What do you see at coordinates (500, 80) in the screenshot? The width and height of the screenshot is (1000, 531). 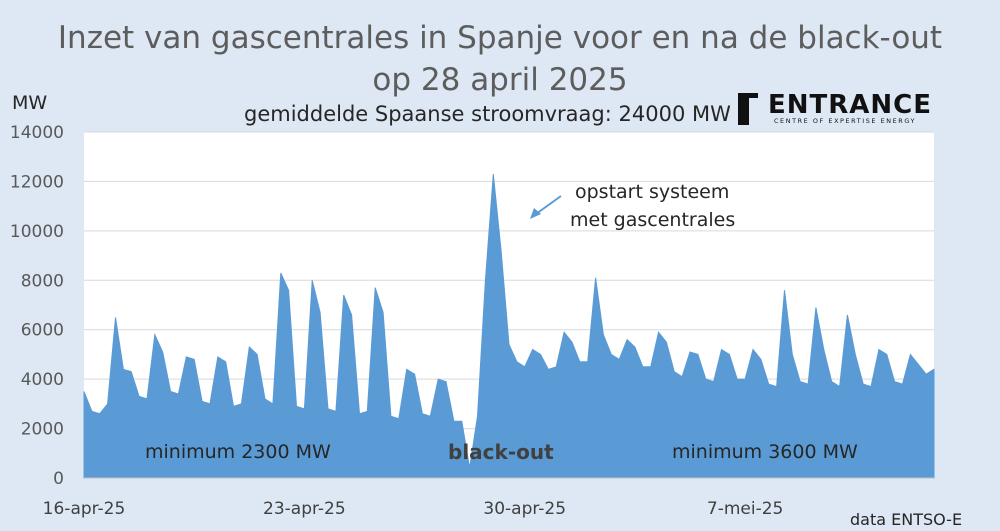 I see `chart-title-line2: op 28 april 2025` at bounding box center [500, 80].